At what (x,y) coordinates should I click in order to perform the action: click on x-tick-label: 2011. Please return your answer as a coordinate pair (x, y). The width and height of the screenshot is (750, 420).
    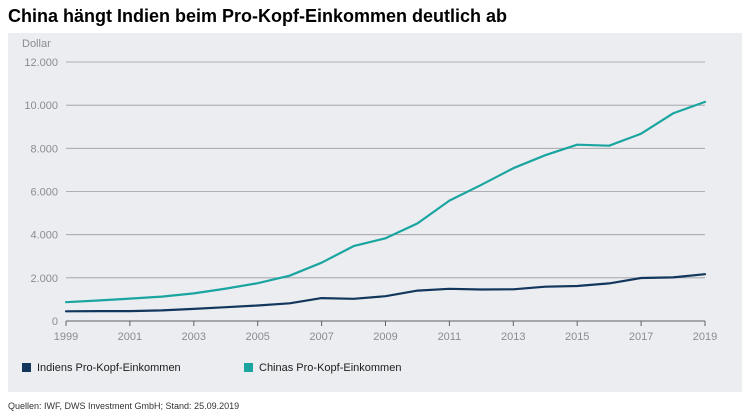
    Looking at the image, I should click on (450, 337).